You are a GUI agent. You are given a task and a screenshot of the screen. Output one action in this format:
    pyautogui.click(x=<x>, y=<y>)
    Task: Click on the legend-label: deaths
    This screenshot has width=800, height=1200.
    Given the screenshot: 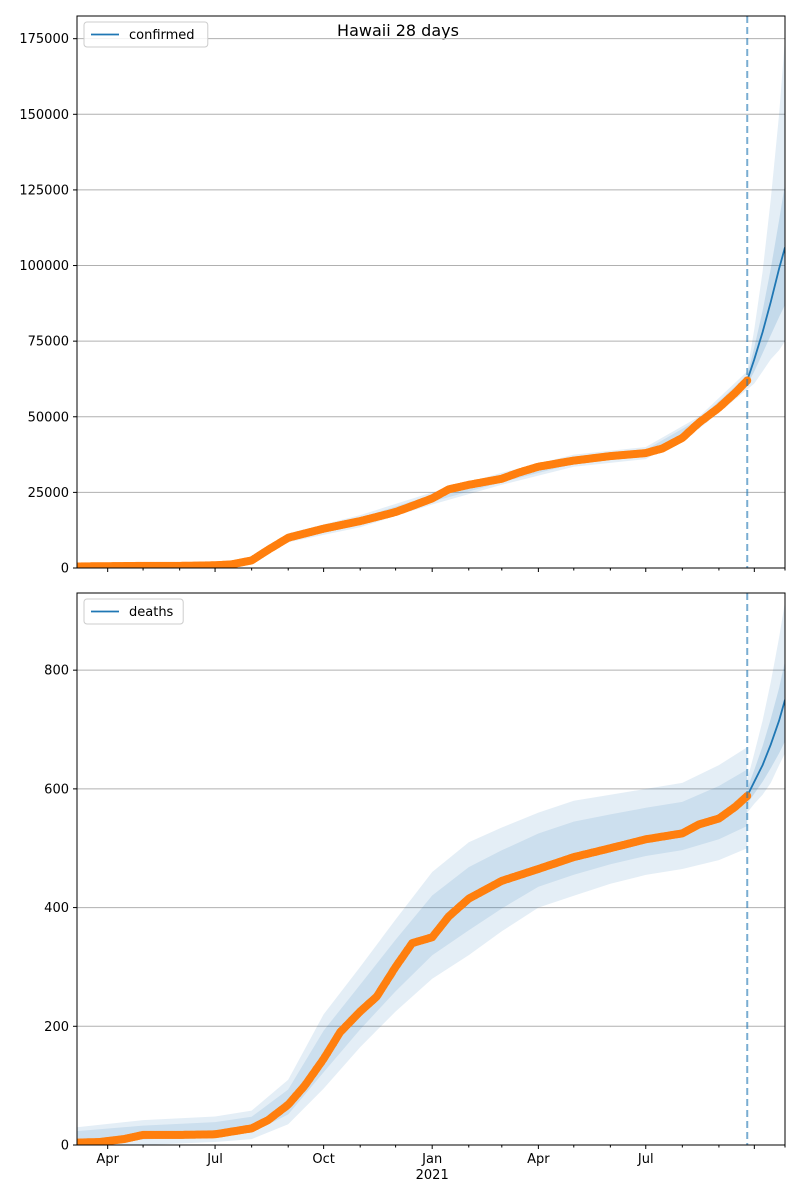 What is the action you would take?
    pyautogui.click(x=151, y=612)
    